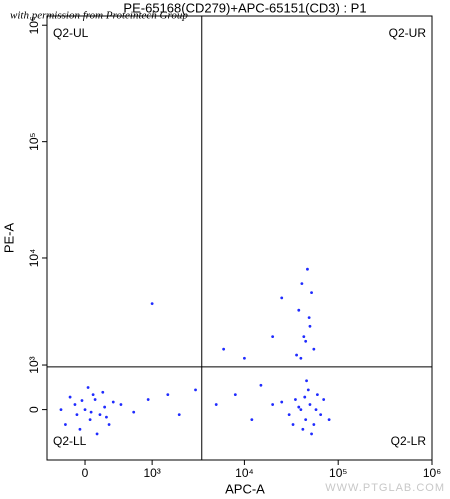 This screenshot has height=499, width=450. I want to click on x-tick-label: 0, so click(85, 473).